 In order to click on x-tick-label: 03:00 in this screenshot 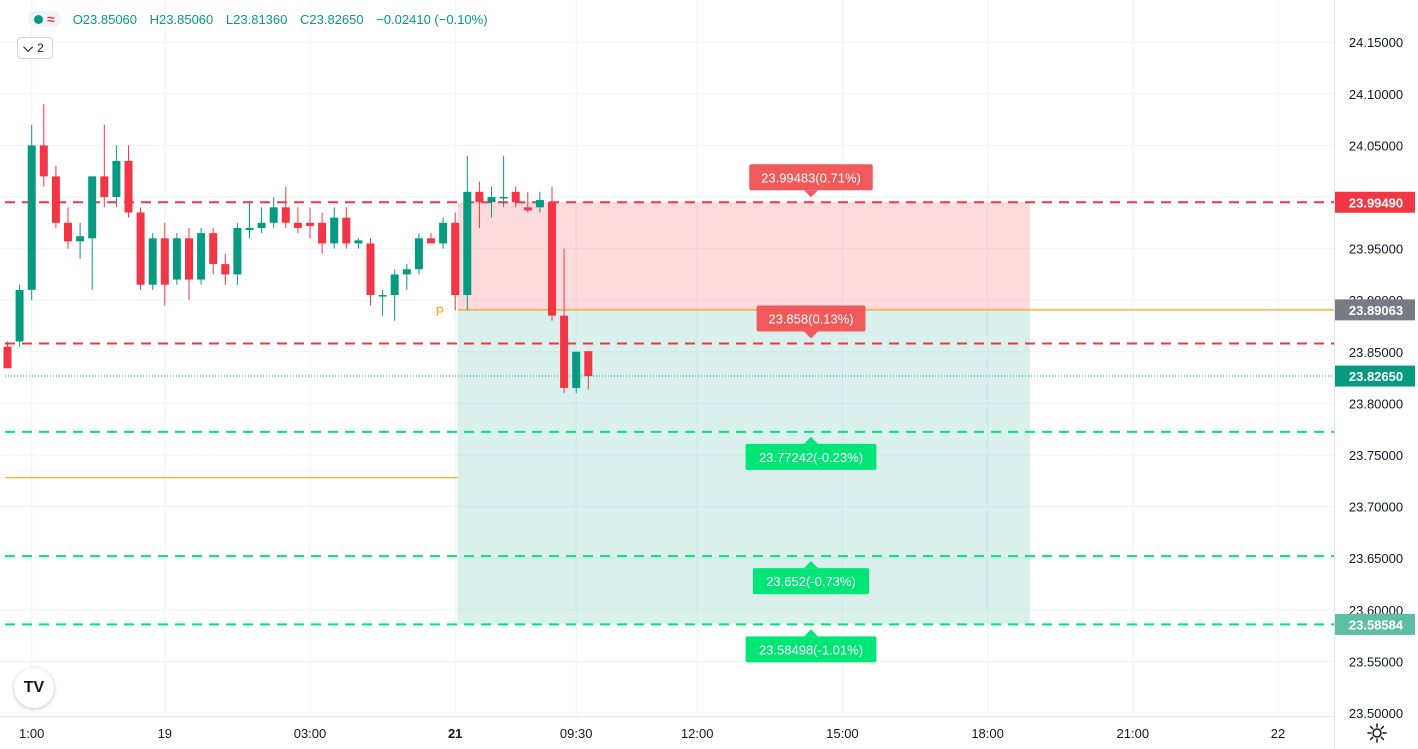, I will do `click(310, 733)`.